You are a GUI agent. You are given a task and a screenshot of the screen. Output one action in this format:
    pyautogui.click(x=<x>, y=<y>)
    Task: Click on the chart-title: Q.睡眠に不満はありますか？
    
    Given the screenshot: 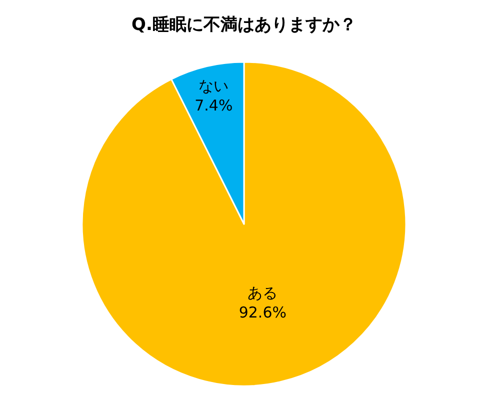 What is the action you would take?
    pyautogui.click(x=244, y=24)
    